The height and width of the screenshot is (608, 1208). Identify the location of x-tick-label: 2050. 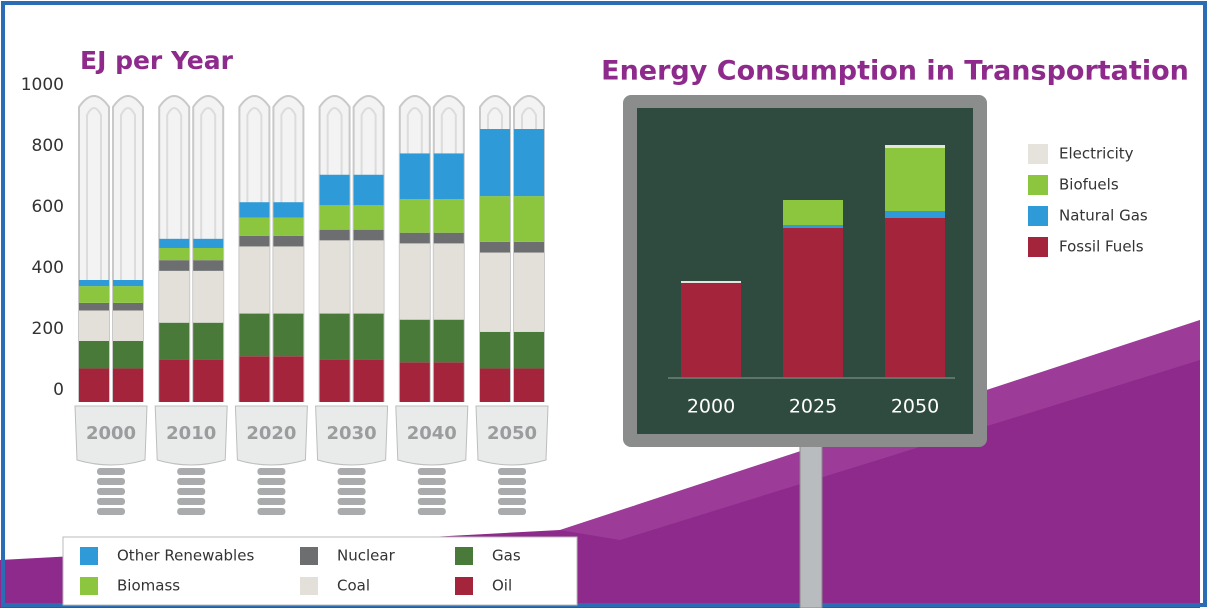
(915, 407).